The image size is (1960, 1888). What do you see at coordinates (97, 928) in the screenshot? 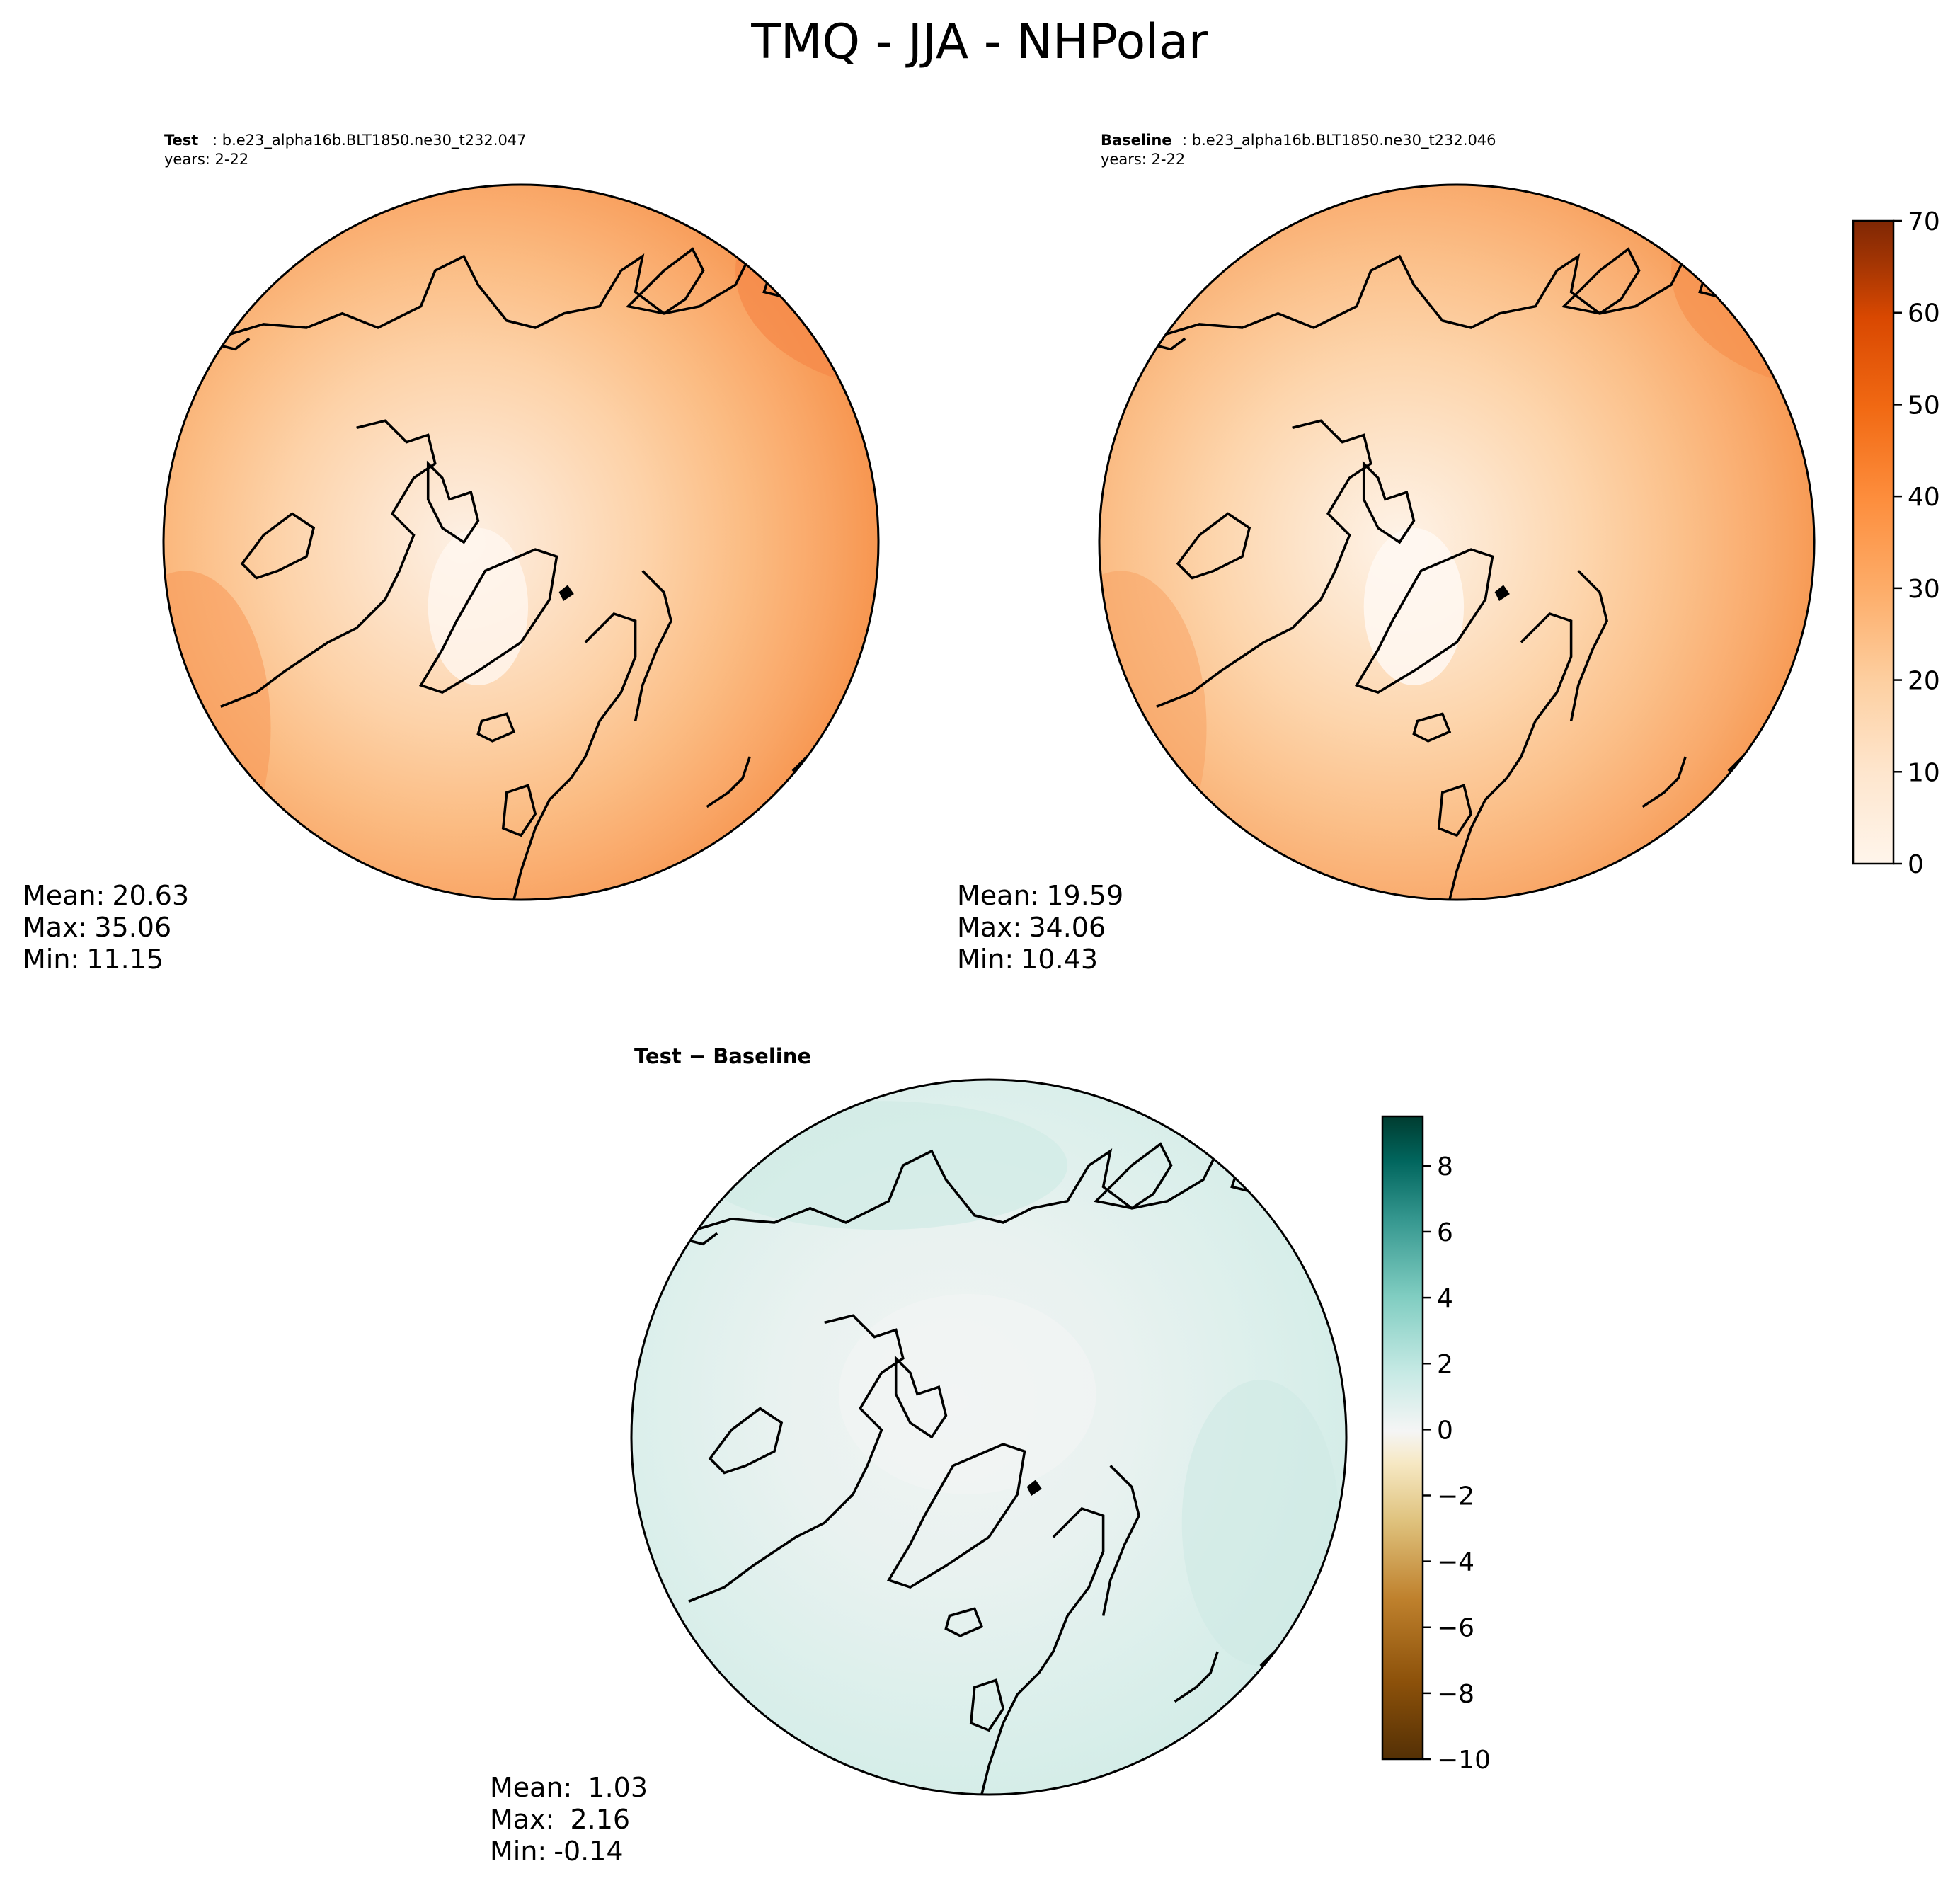
I see `stats-test-max: Max: 35.06` at bounding box center [97, 928].